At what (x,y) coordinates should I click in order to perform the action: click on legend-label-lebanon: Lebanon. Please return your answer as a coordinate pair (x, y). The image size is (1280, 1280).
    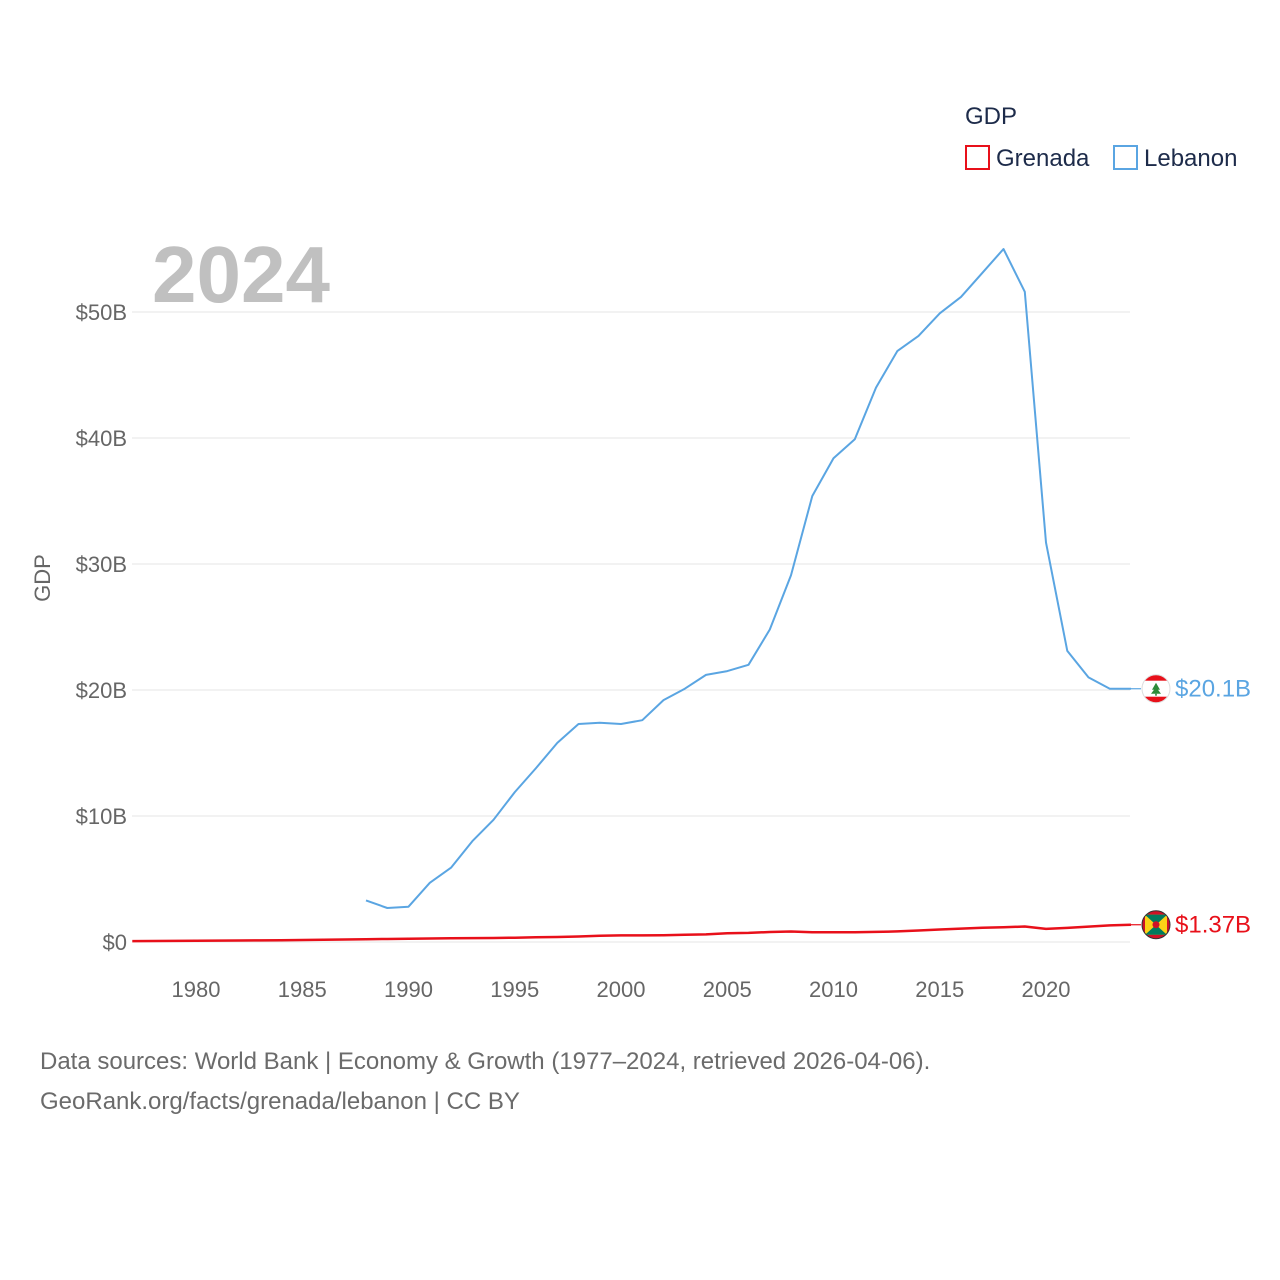
    Looking at the image, I should click on (1190, 158).